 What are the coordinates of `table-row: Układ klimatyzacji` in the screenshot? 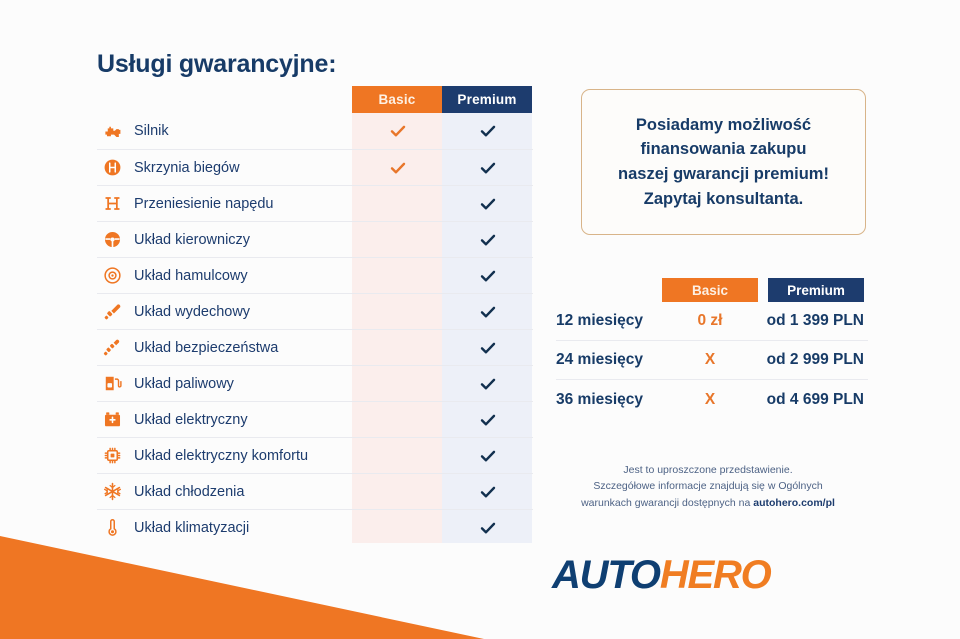 It's located at (315, 527).